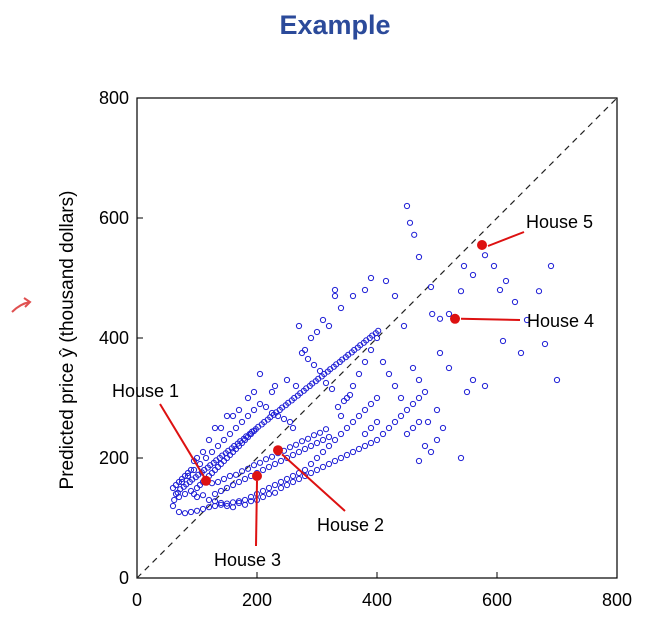 This screenshot has height=617, width=670. What do you see at coordinates (497, 600) in the screenshot?
I see `x-tick-label: 600` at bounding box center [497, 600].